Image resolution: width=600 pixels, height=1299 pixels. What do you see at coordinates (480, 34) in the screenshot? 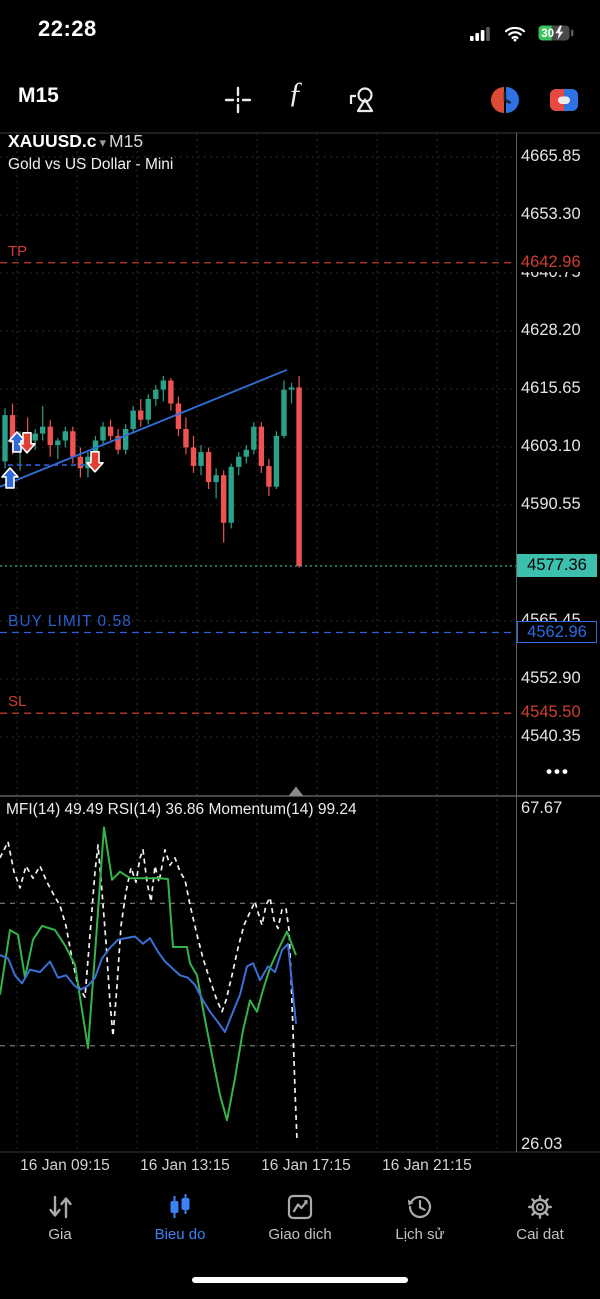
I see `signal-bars-icon` at bounding box center [480, 34].